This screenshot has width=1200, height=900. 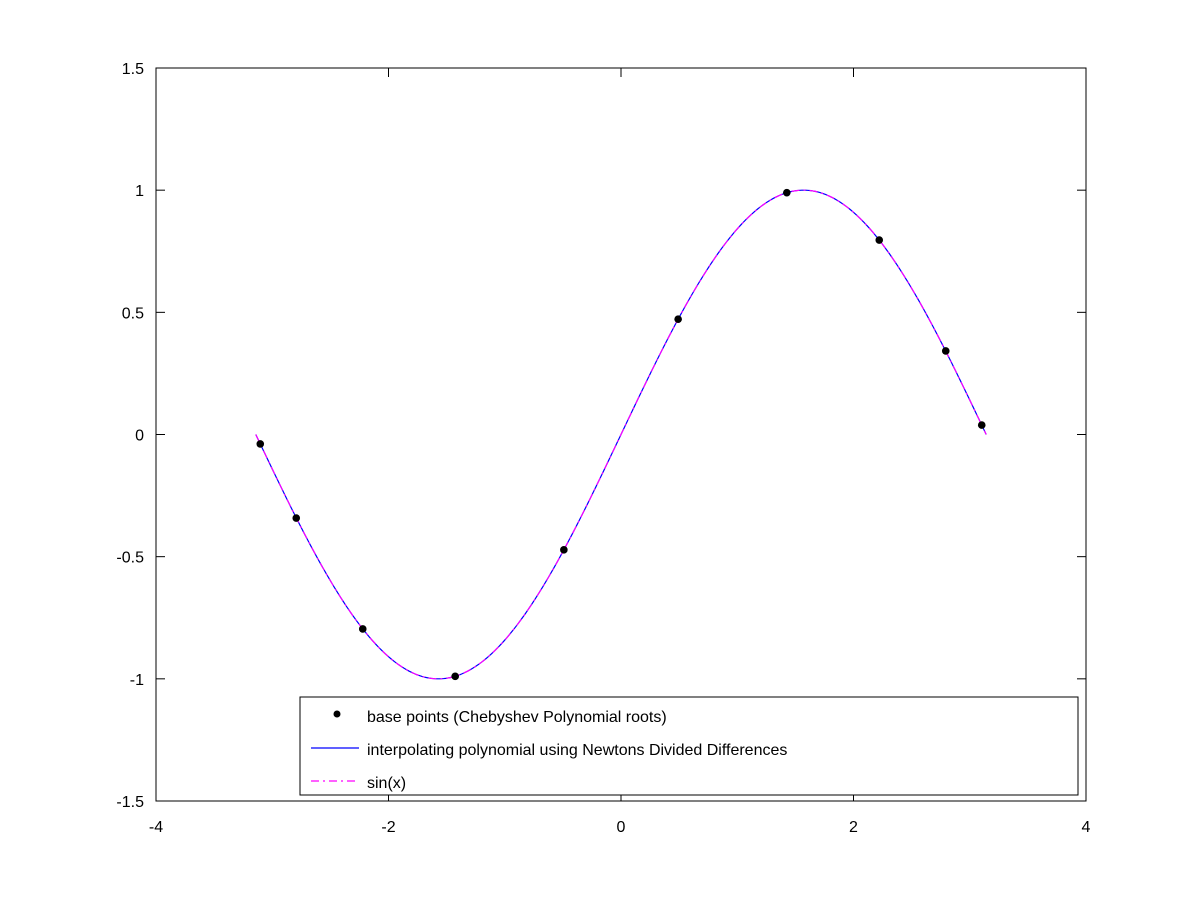 What do you see at coordinates (156, 827) in the screenshot?
I see `x-tick-label: -4` at bounding box center [156, 827].